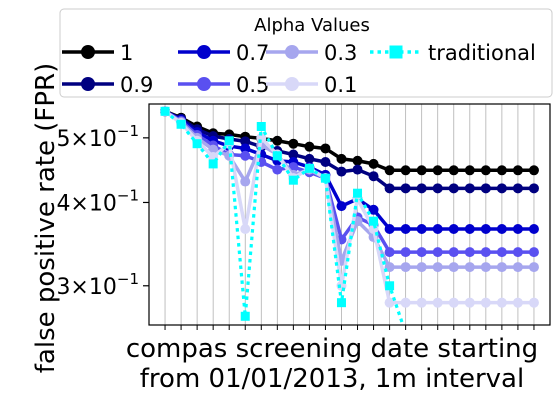 The image size is (559, 404). Describe the element at coordinates (312, 25) in the screenshot. I see `legend-title: Alpha Values` at that location.